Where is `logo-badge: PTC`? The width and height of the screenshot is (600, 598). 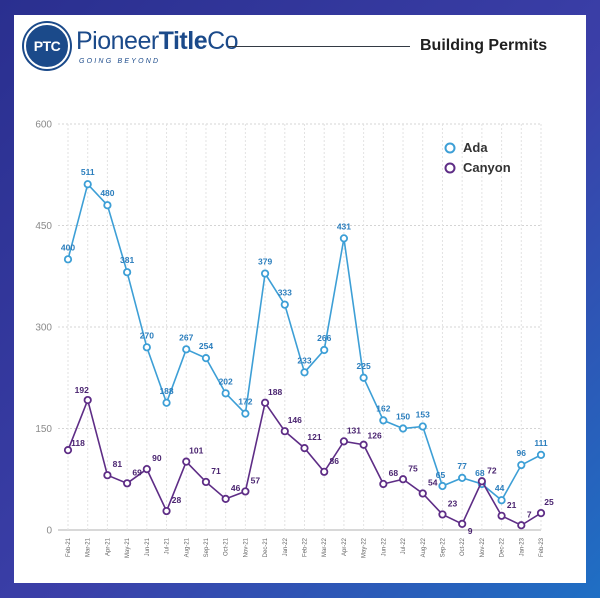 logo-badge: PTC is located at coordinates (47, 46).